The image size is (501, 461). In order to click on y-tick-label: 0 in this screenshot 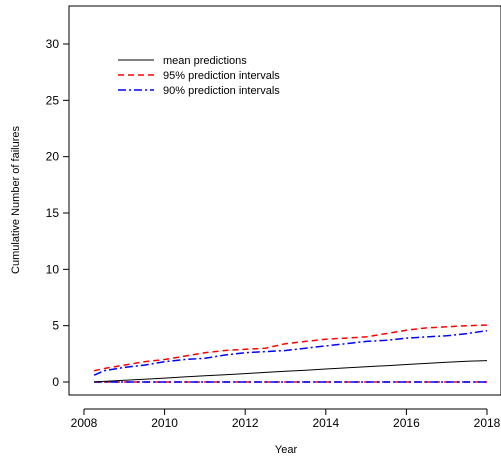, I will do `click(55, 382)`.